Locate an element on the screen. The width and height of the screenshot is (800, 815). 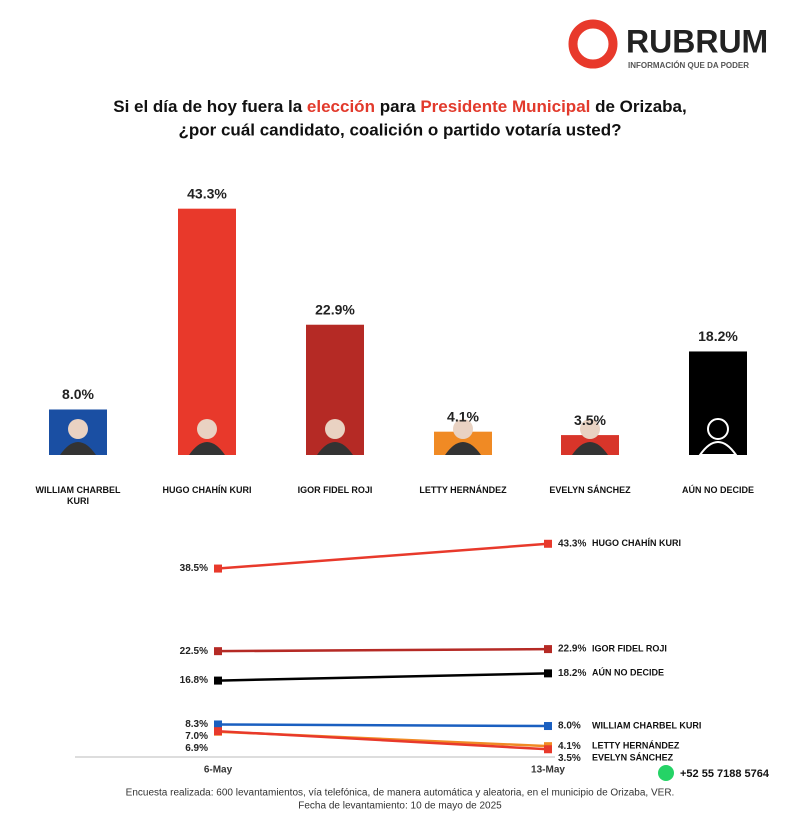
category-label: WILLIAM CHARBEL KURI is located at coordinates (78, 495).